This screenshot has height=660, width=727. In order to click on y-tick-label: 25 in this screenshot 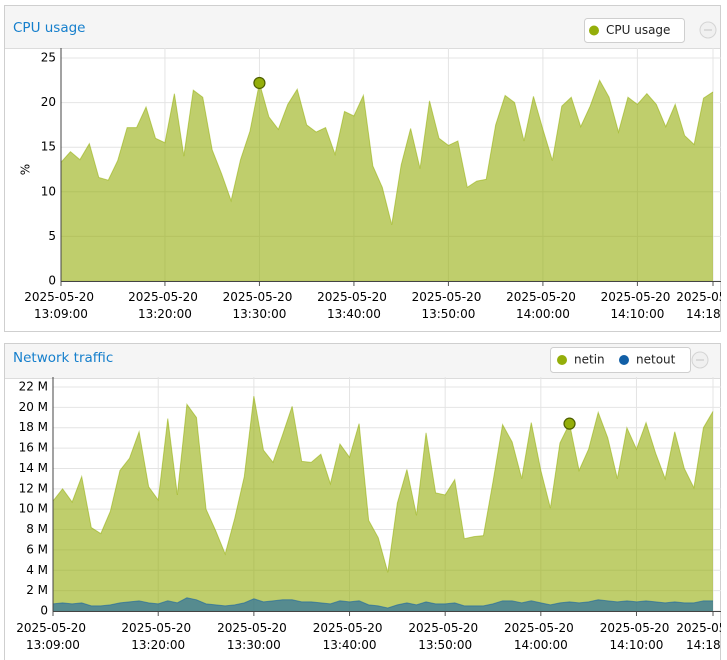, I will do `click(48, 58)`.